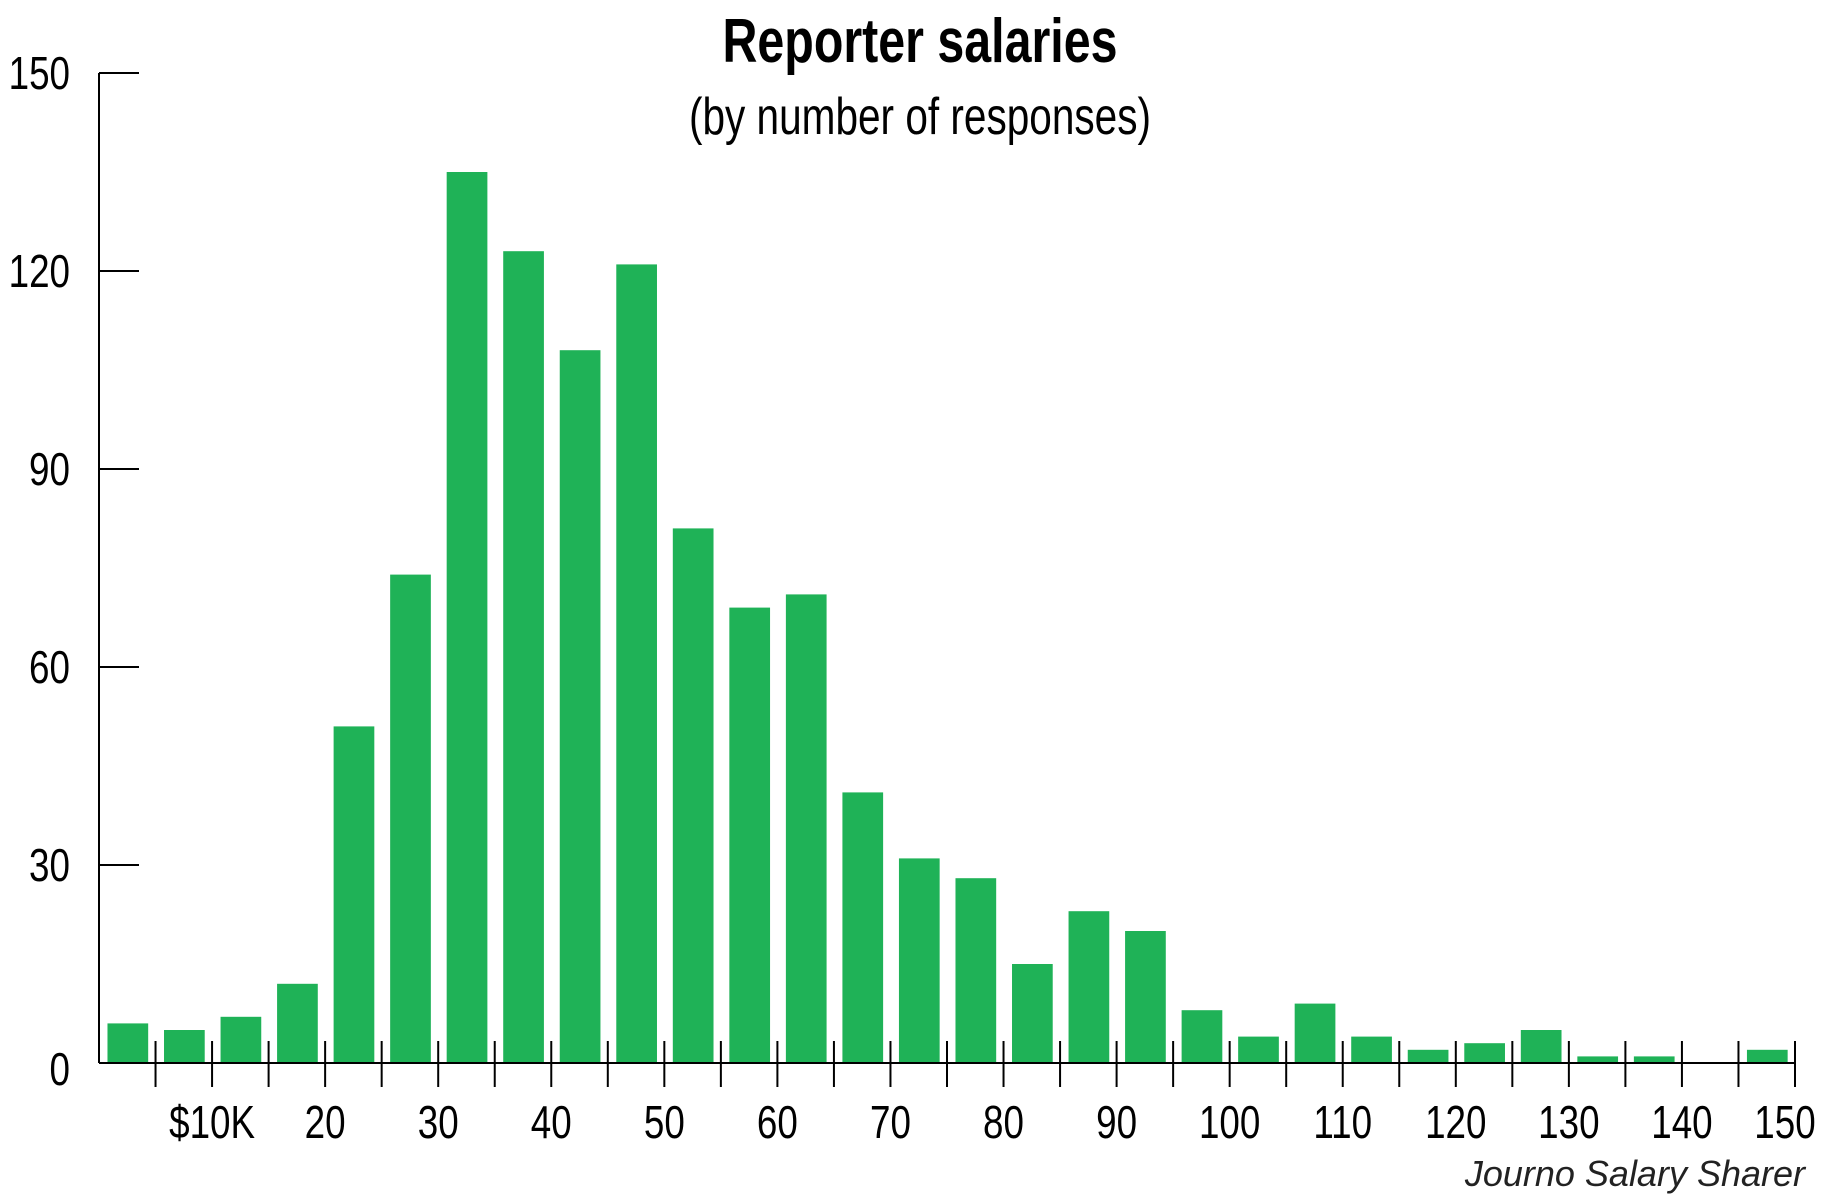  I want to click on x-tick-label: 20, so click(325, 1122).